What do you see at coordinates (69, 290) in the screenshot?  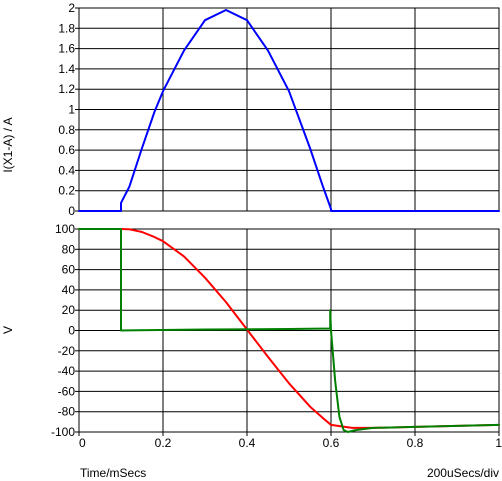 I see `y-tick-label: 40` at bounding box center [69, 290].